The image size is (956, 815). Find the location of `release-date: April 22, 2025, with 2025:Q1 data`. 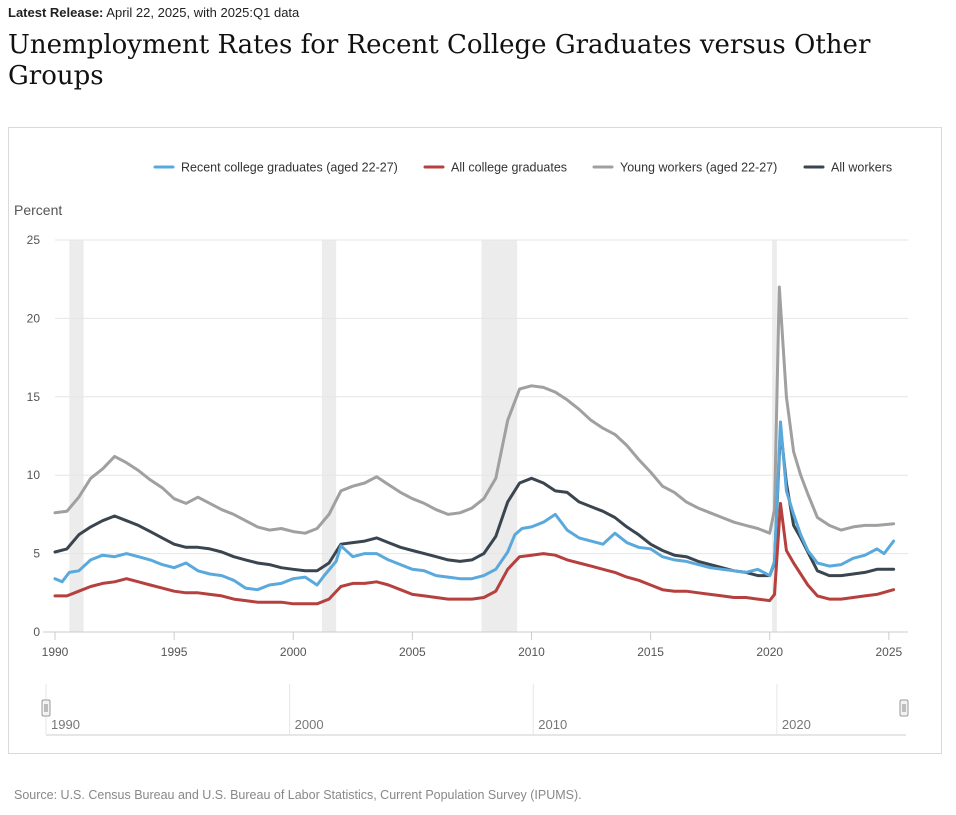

release-date: April 22, 2025, with 2025:Q1 data is located at coordinates (203, 12).